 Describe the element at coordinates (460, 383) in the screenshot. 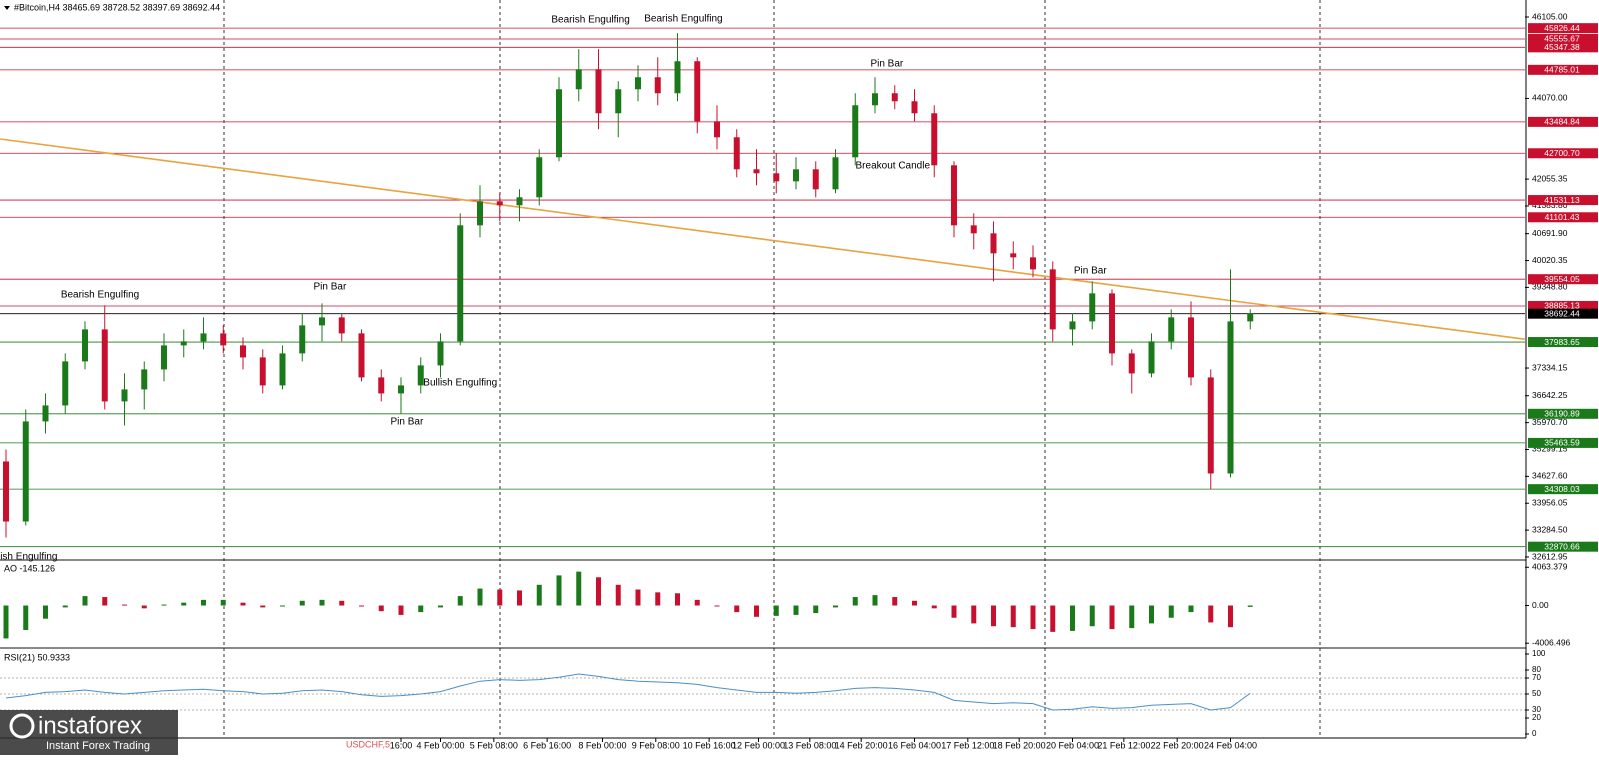

I see `annotation: Bullish Engulfing` at that location.